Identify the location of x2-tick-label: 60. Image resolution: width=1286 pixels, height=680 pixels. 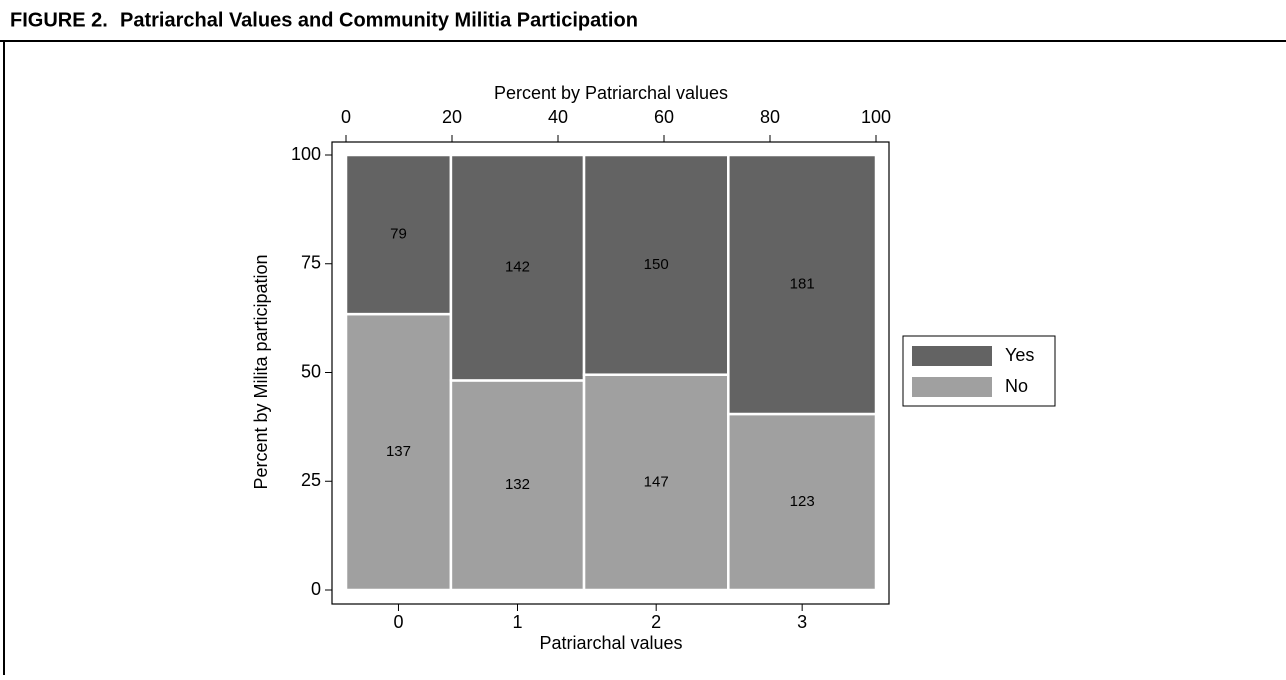
(664, 117).